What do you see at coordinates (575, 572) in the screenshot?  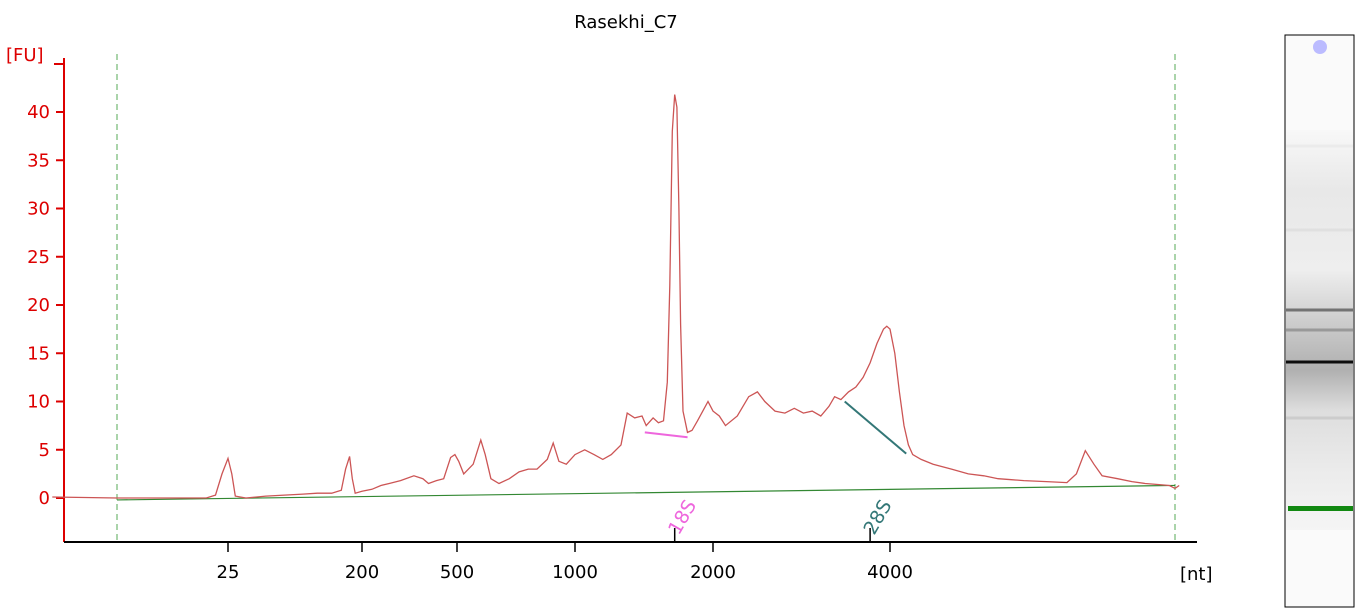 I see `x-tick-label: 1000` at bounding box center [575, 572].